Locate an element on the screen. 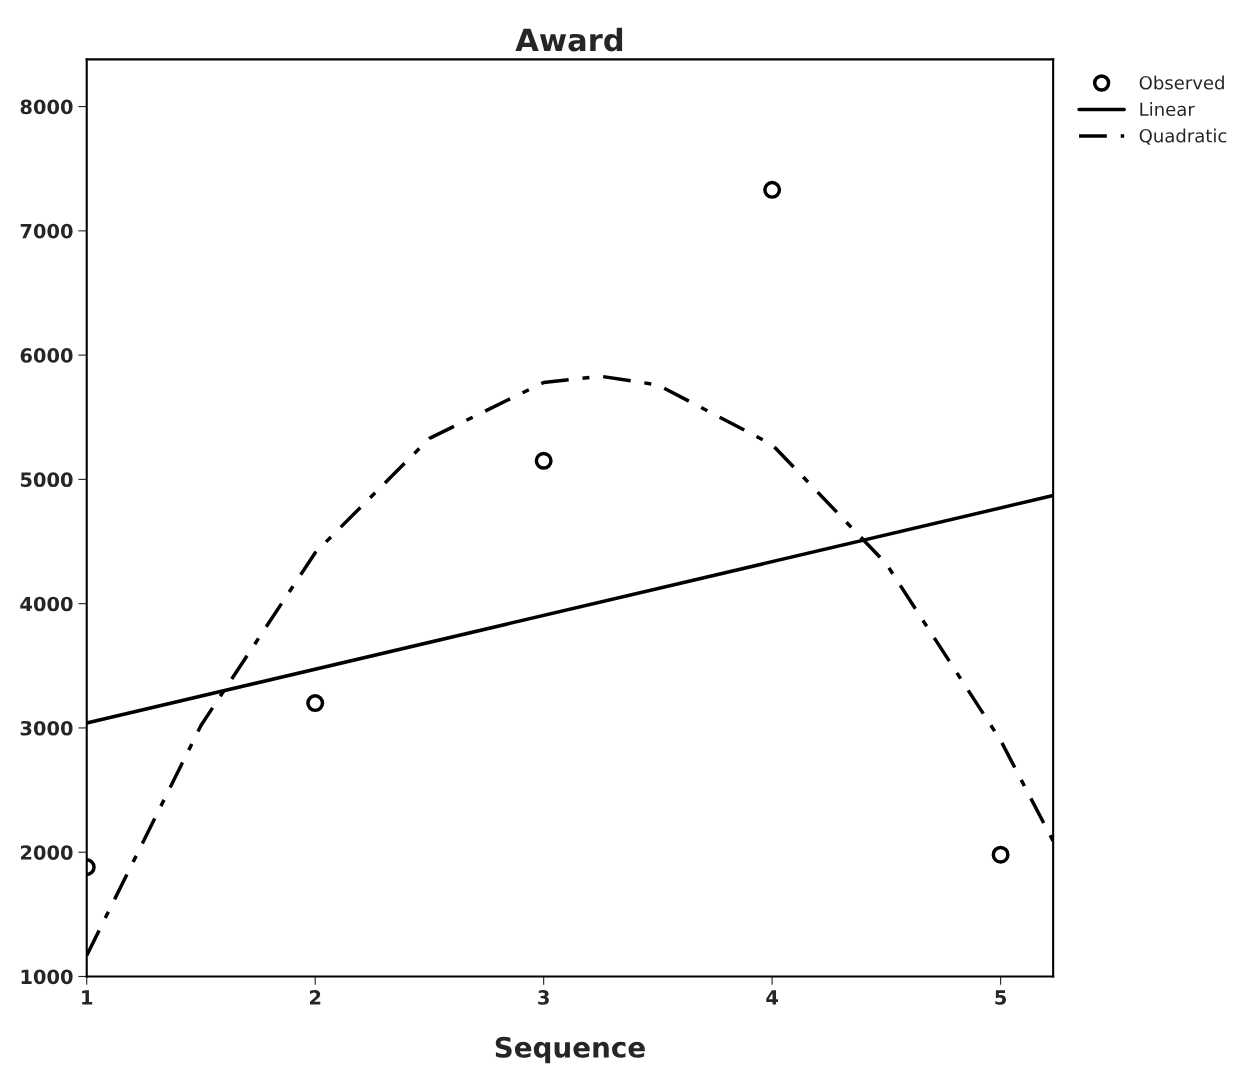 The height and width of the screenshot is (1079, 1239). x-tick-label: 5 is located at coordinates (1001, 997).